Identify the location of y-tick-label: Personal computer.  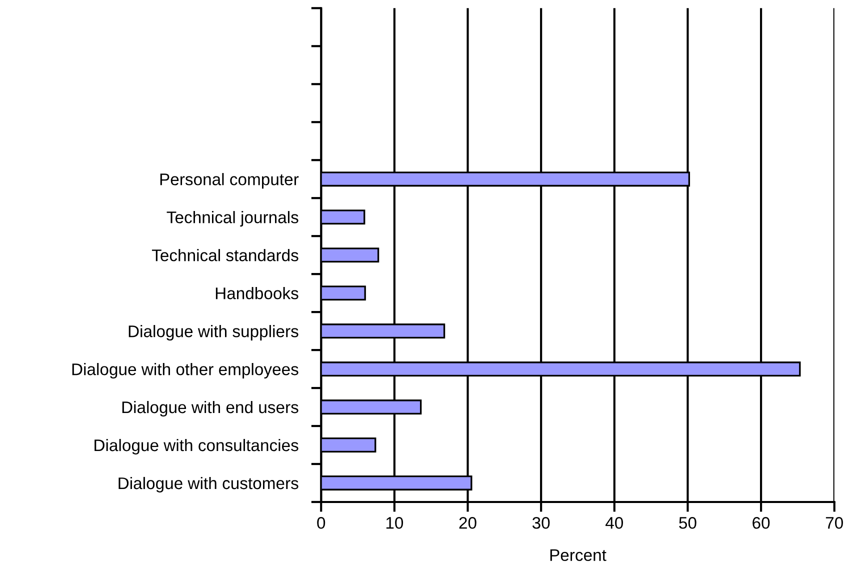
(229, 181).